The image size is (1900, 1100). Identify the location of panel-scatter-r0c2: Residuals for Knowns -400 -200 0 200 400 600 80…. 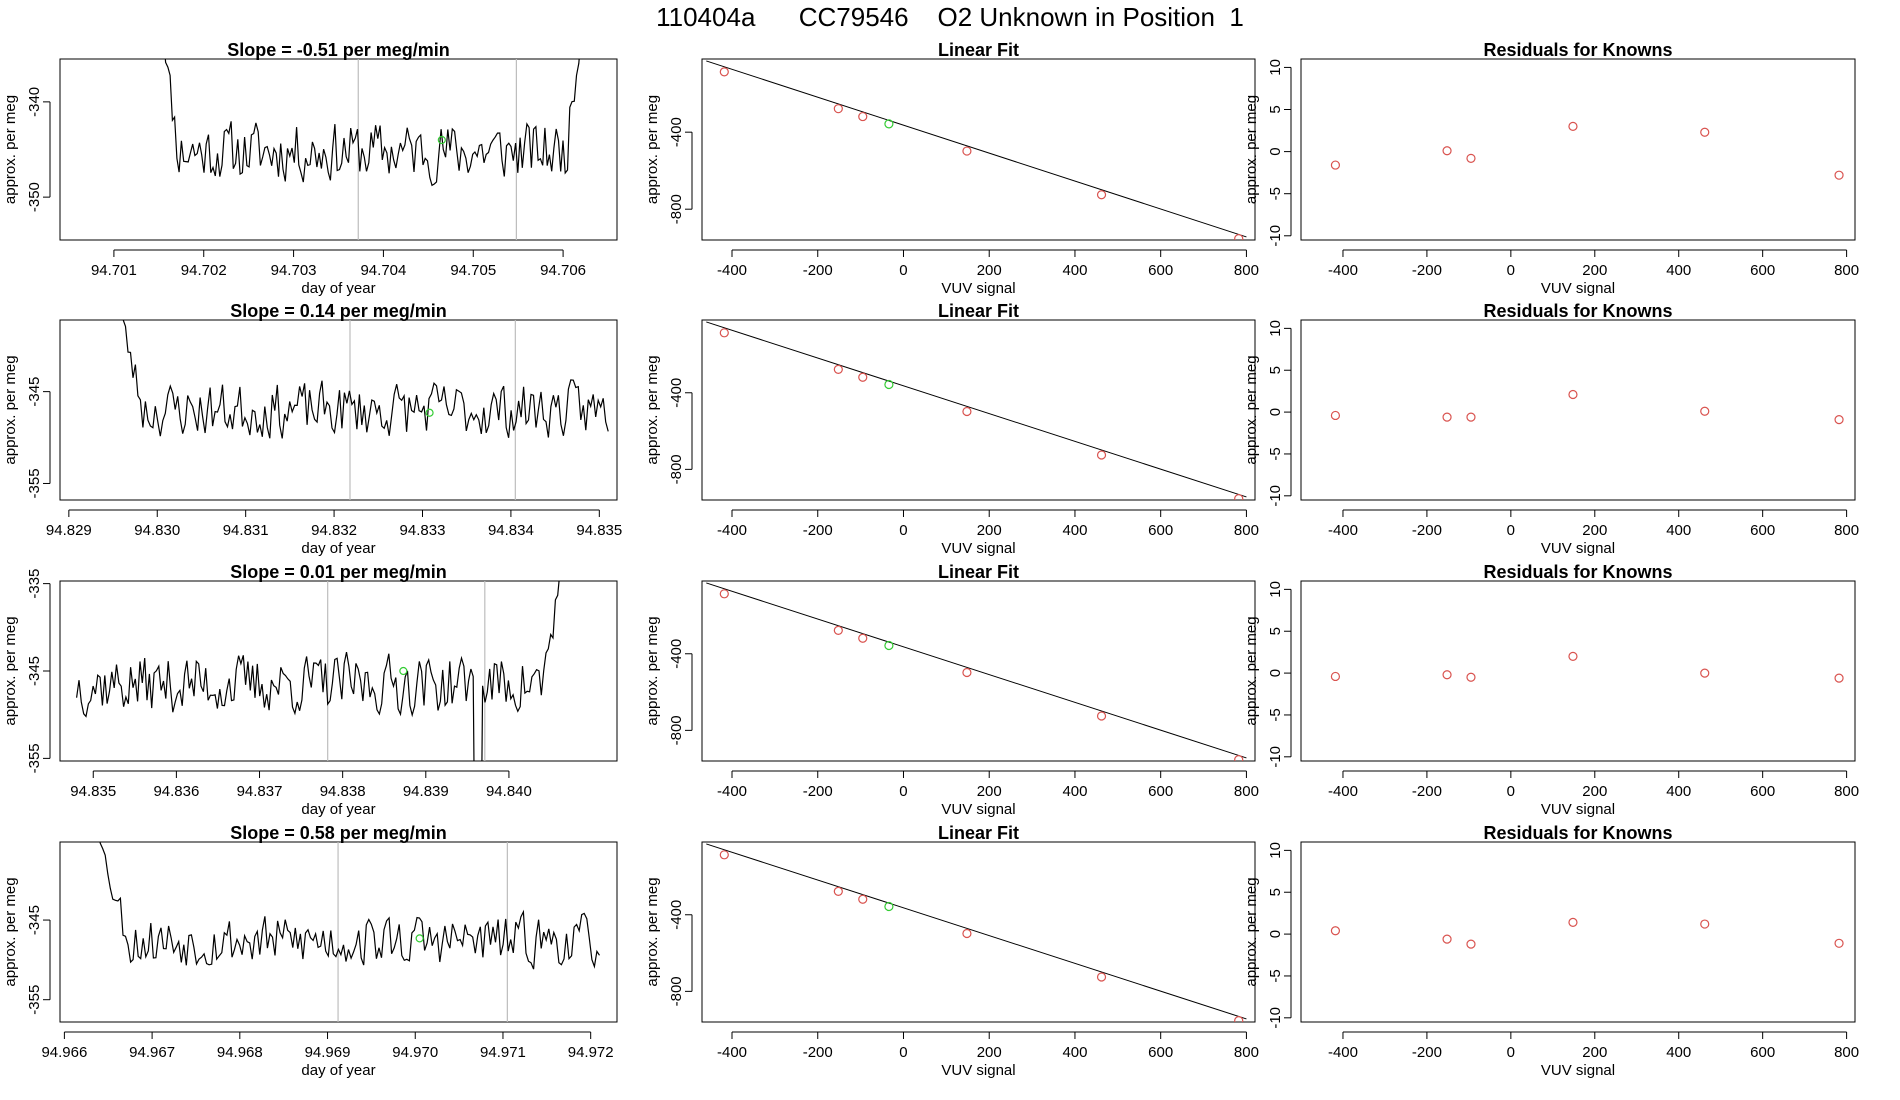
(1551, 168).